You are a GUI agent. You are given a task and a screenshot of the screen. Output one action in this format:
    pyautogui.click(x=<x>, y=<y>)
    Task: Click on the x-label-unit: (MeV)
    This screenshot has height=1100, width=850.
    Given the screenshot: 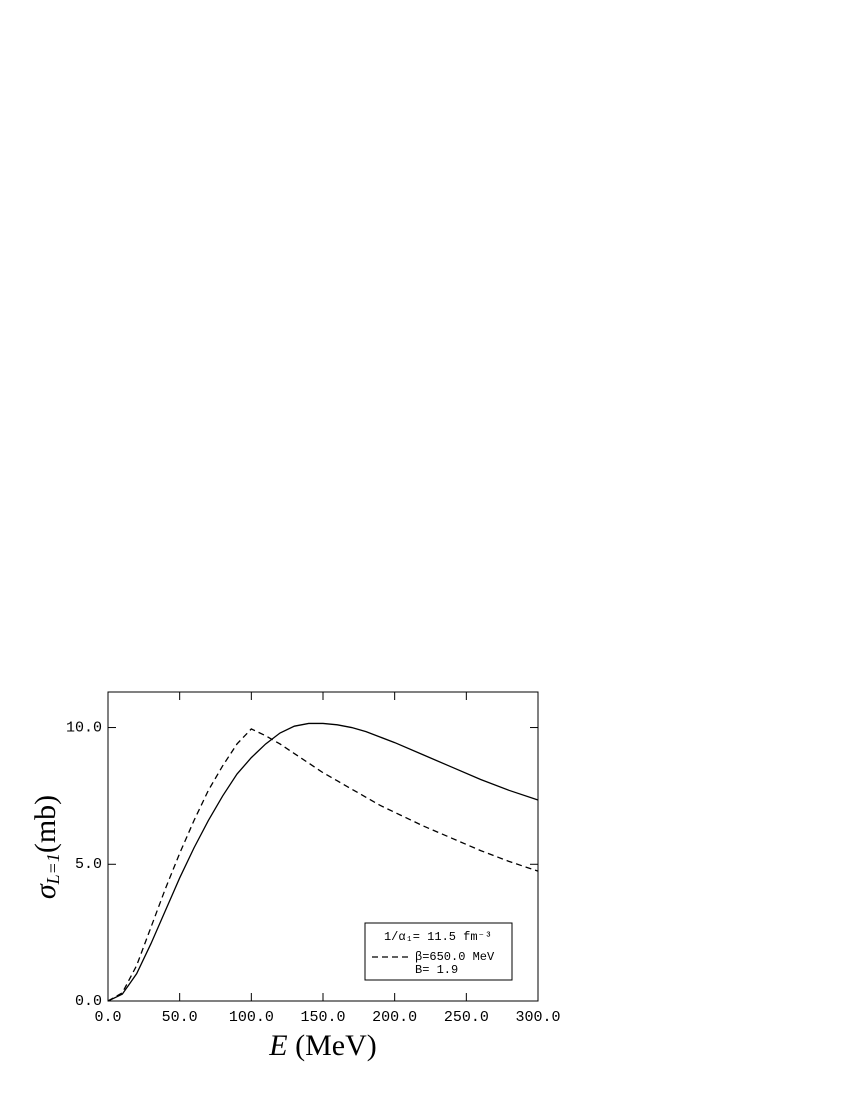 What is the action you would take?
    pyautogui.click(x=336, y=1045)
    